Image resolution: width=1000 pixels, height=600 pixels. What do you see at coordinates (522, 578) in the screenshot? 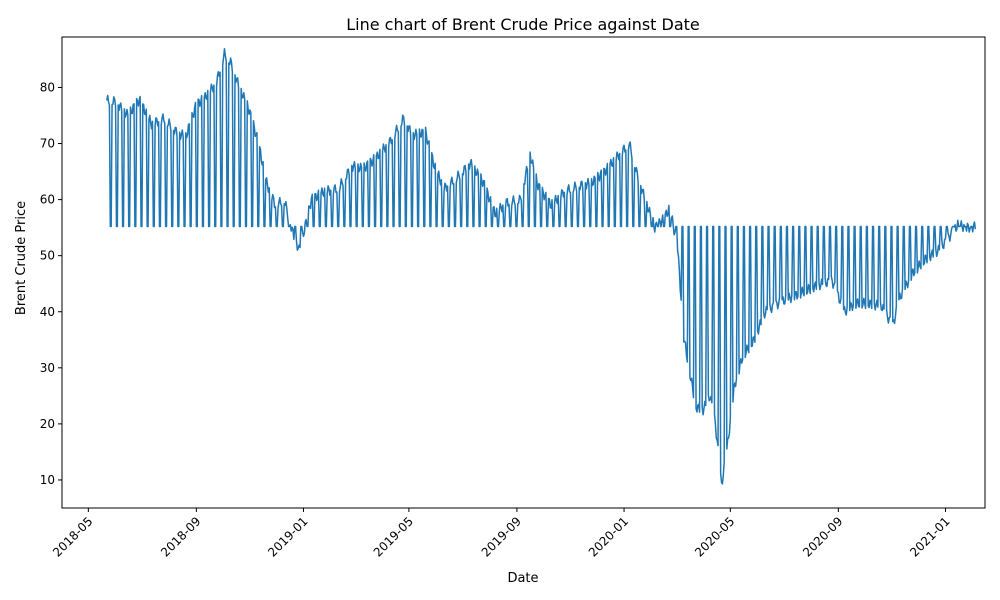
I see `x-axis-label: Date` at bounding box center [522, 578].